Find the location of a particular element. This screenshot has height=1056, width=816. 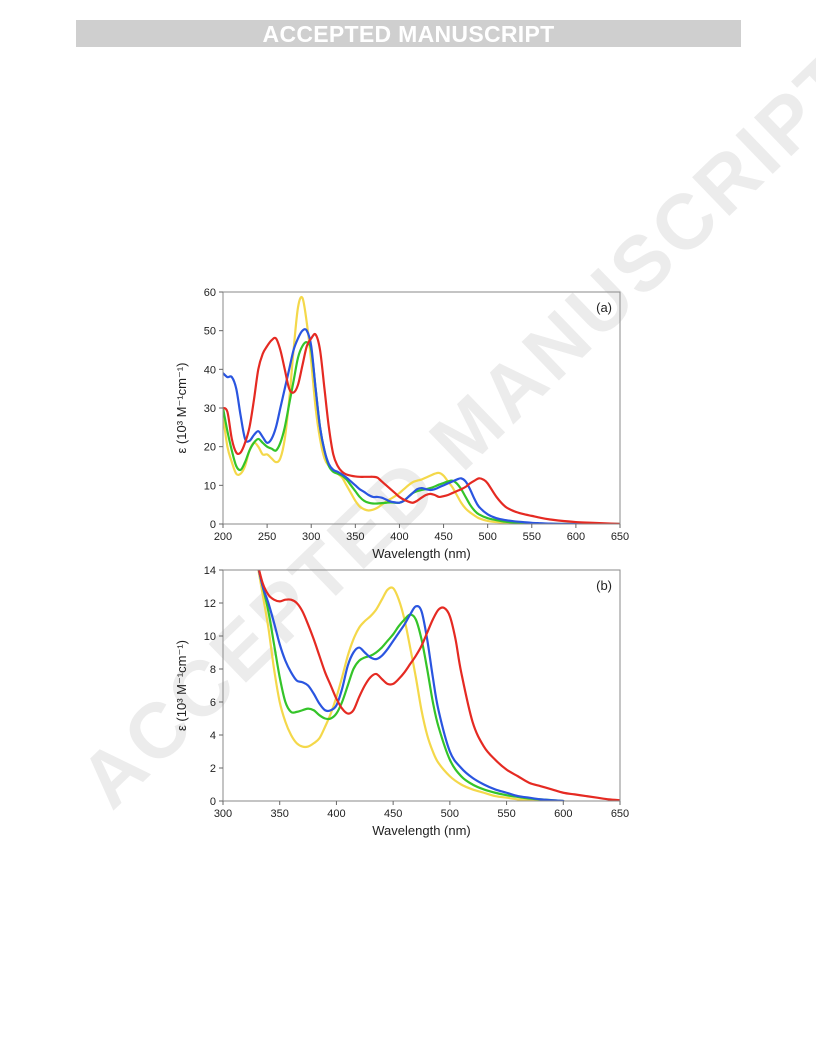

panel-label: (b) is located at coordinates (604, 585).